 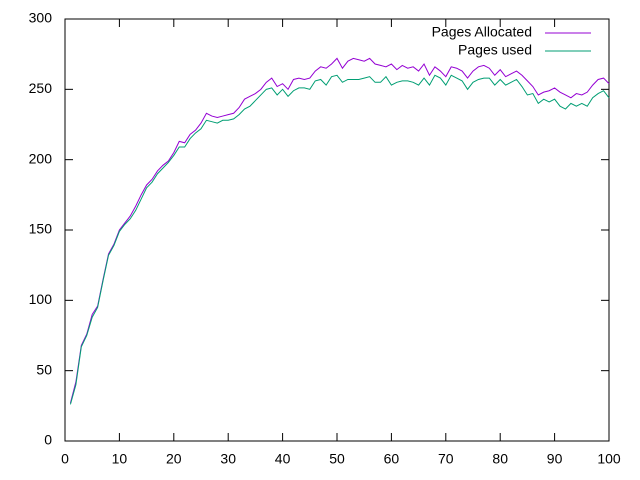 What do you see at coordinates (337, 459) in the screenshot?
I see `x-tick-label: 50` at bounding box center [337, 459].